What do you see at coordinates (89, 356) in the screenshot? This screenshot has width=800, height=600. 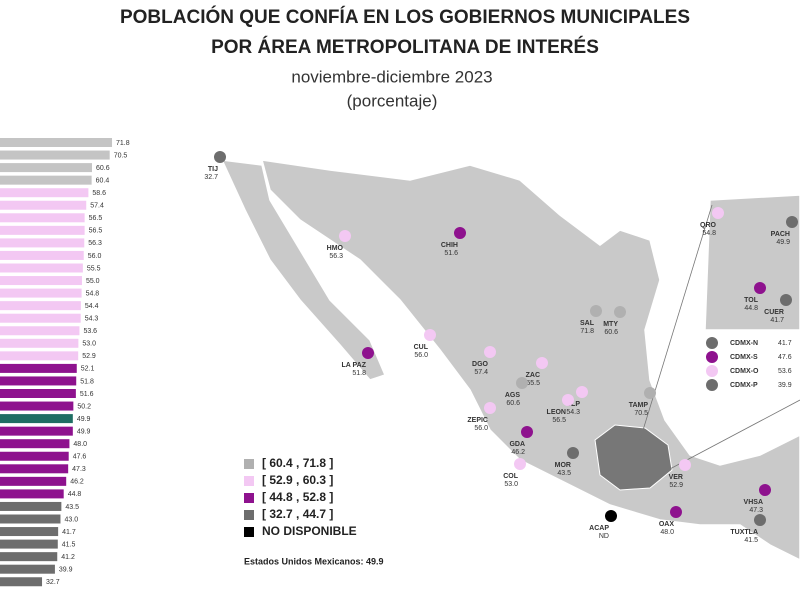 I see `bar-label: 52.9` at bounding box center [89, 356].